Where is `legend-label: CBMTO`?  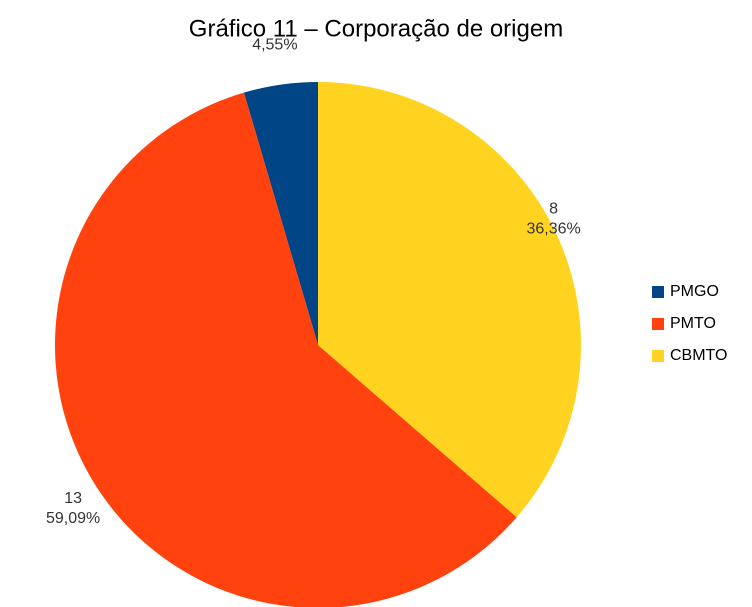 legend-label: CBMTO is located at coordinates (698, 355).